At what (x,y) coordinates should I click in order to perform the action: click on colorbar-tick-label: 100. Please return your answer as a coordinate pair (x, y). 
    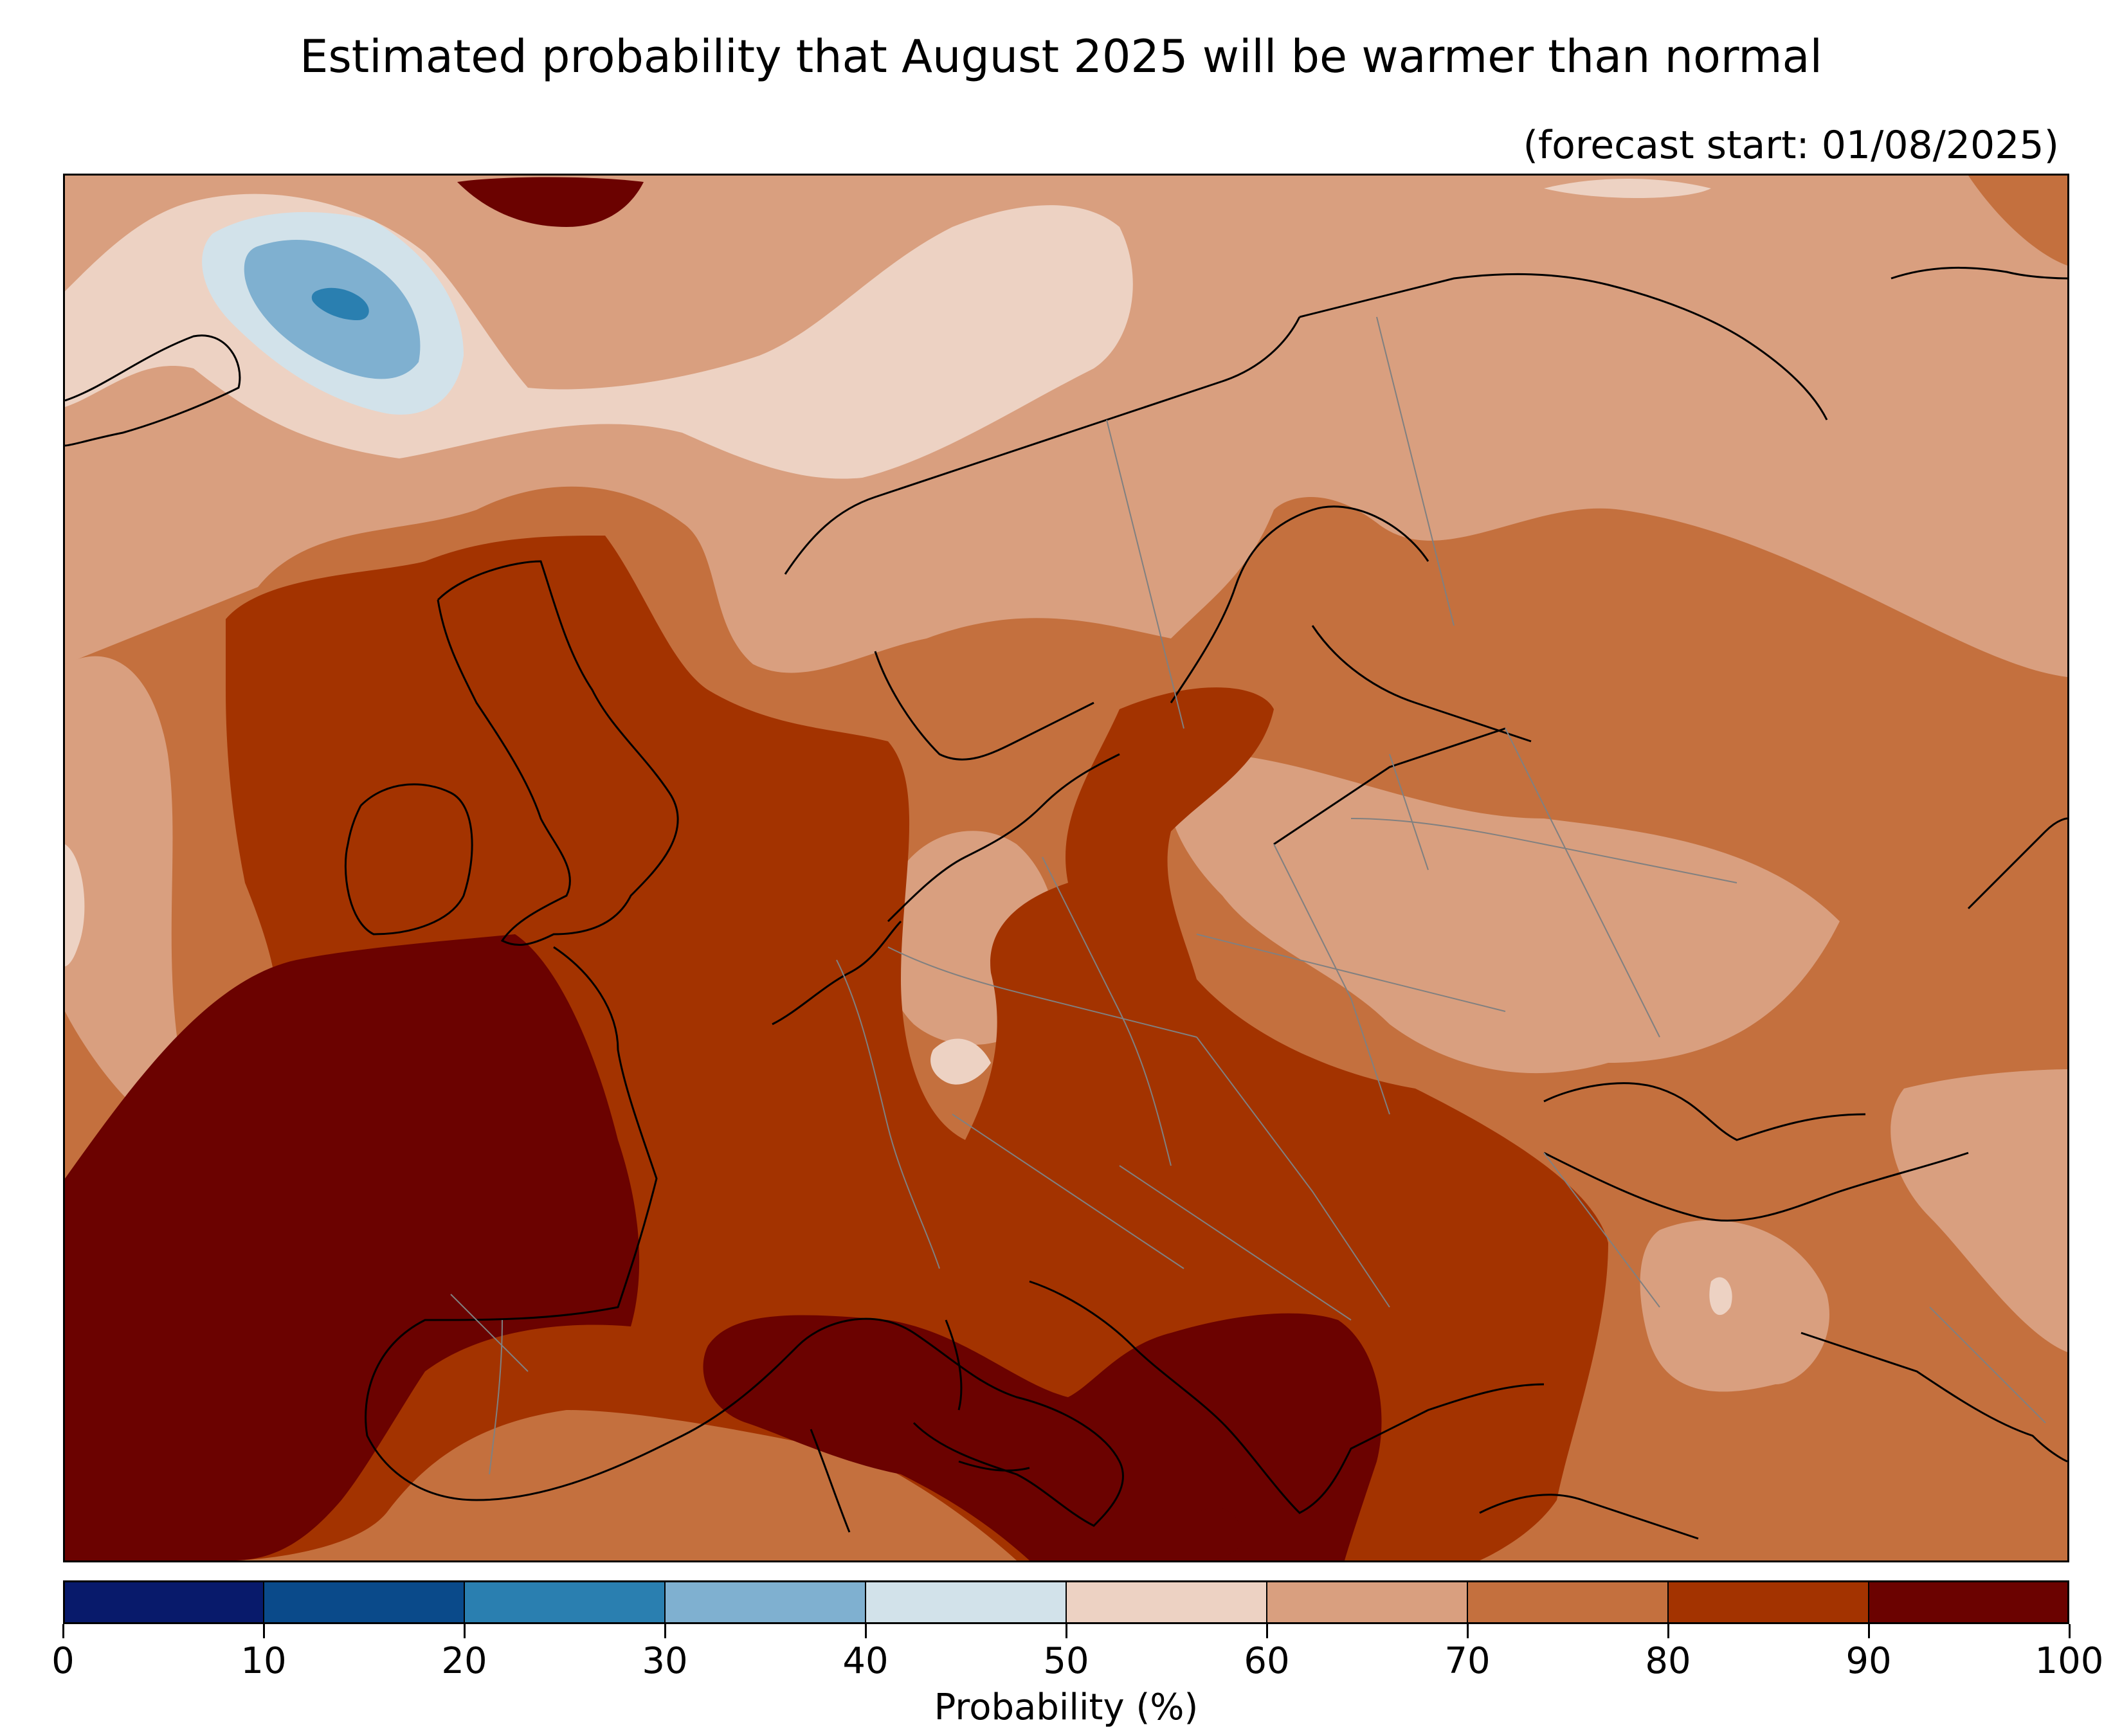
    Looking at the image, I should click on (2069, 1661).